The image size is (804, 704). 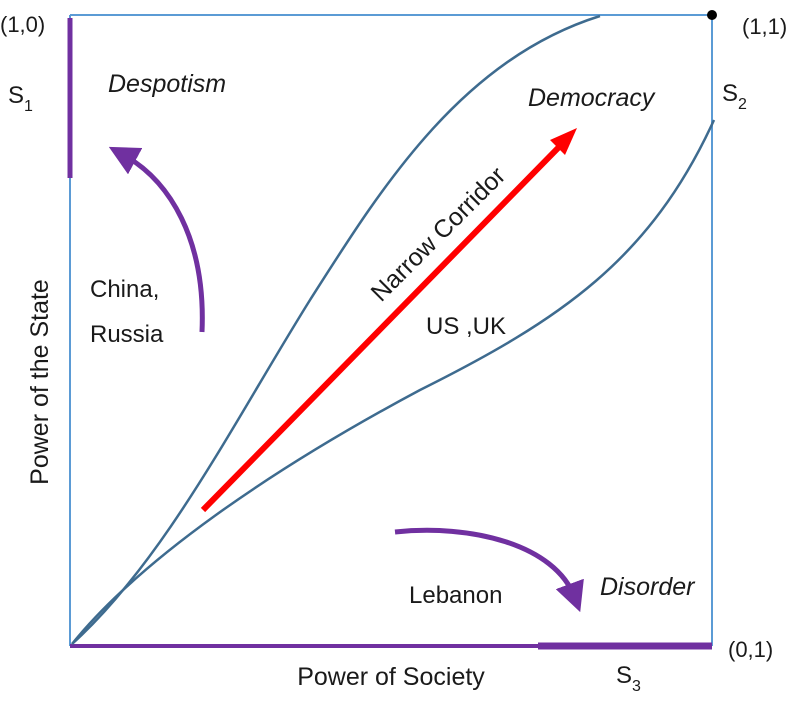 What do you see at coordinates (592, 98) in the screenshot?
I see `democracy-label: Democracy` at bounding box center [592, 98].